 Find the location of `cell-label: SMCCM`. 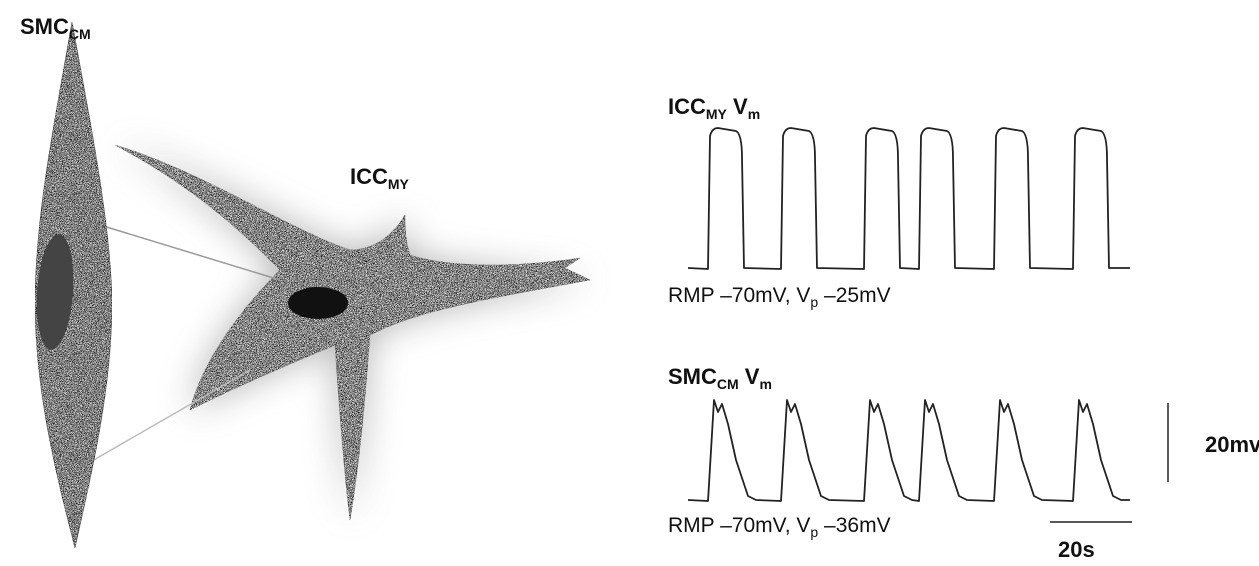

cell-label: SMCCM is located at coordinates (55, 28).